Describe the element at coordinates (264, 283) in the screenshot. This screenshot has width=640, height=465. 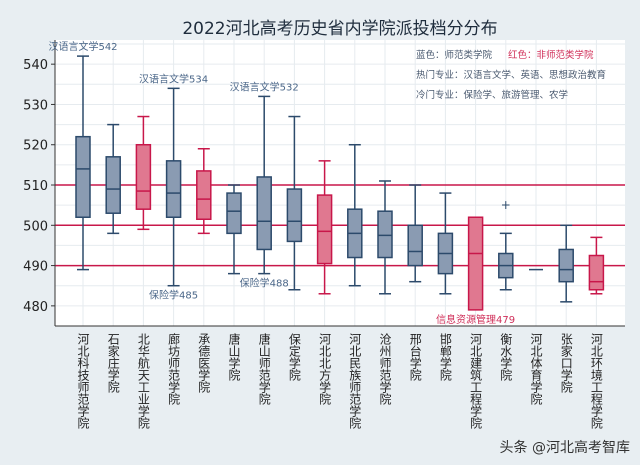
I see `annotation-label: 保险学488` at that location.